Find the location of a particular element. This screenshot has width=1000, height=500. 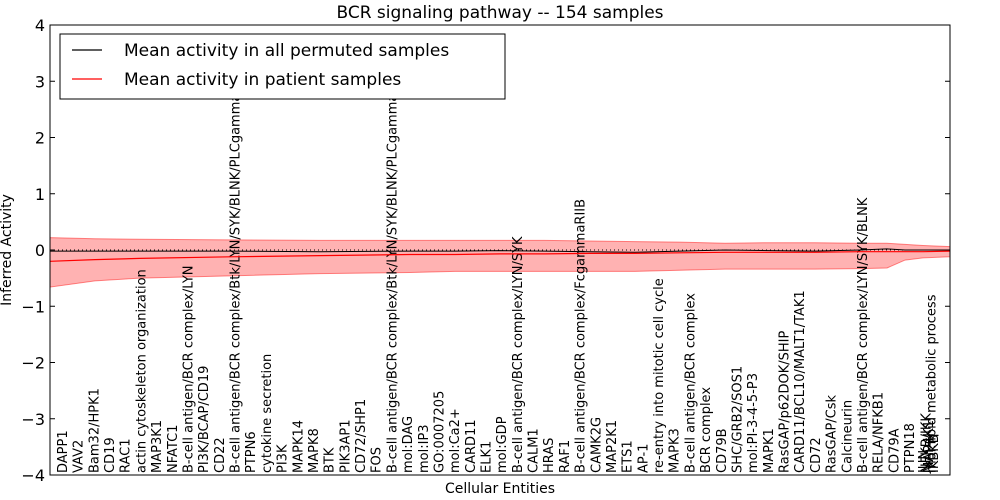

entity-label: B-cell antigen/BCR complex/FcgammaRIIB is located at coordinates (581, 336).